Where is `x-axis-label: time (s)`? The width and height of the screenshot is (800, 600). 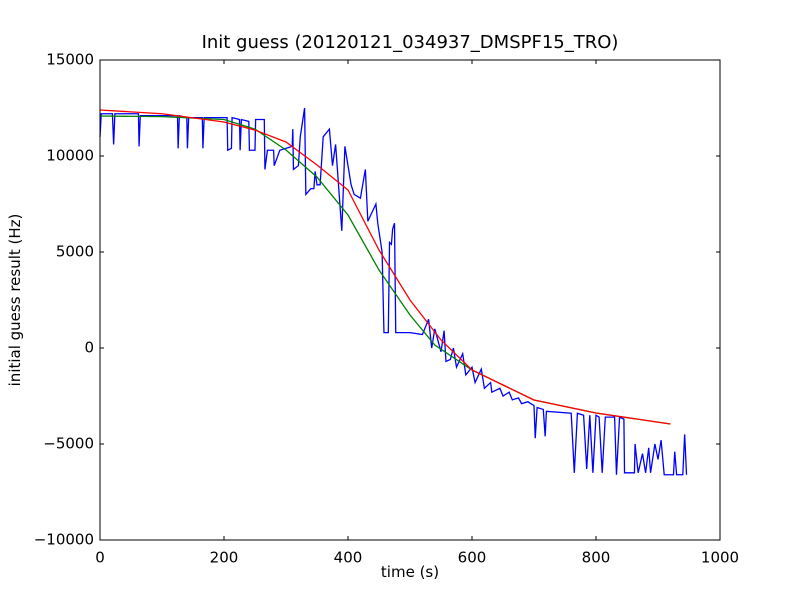 x-axis-label: time (s) is located at coordinates (410, 572).